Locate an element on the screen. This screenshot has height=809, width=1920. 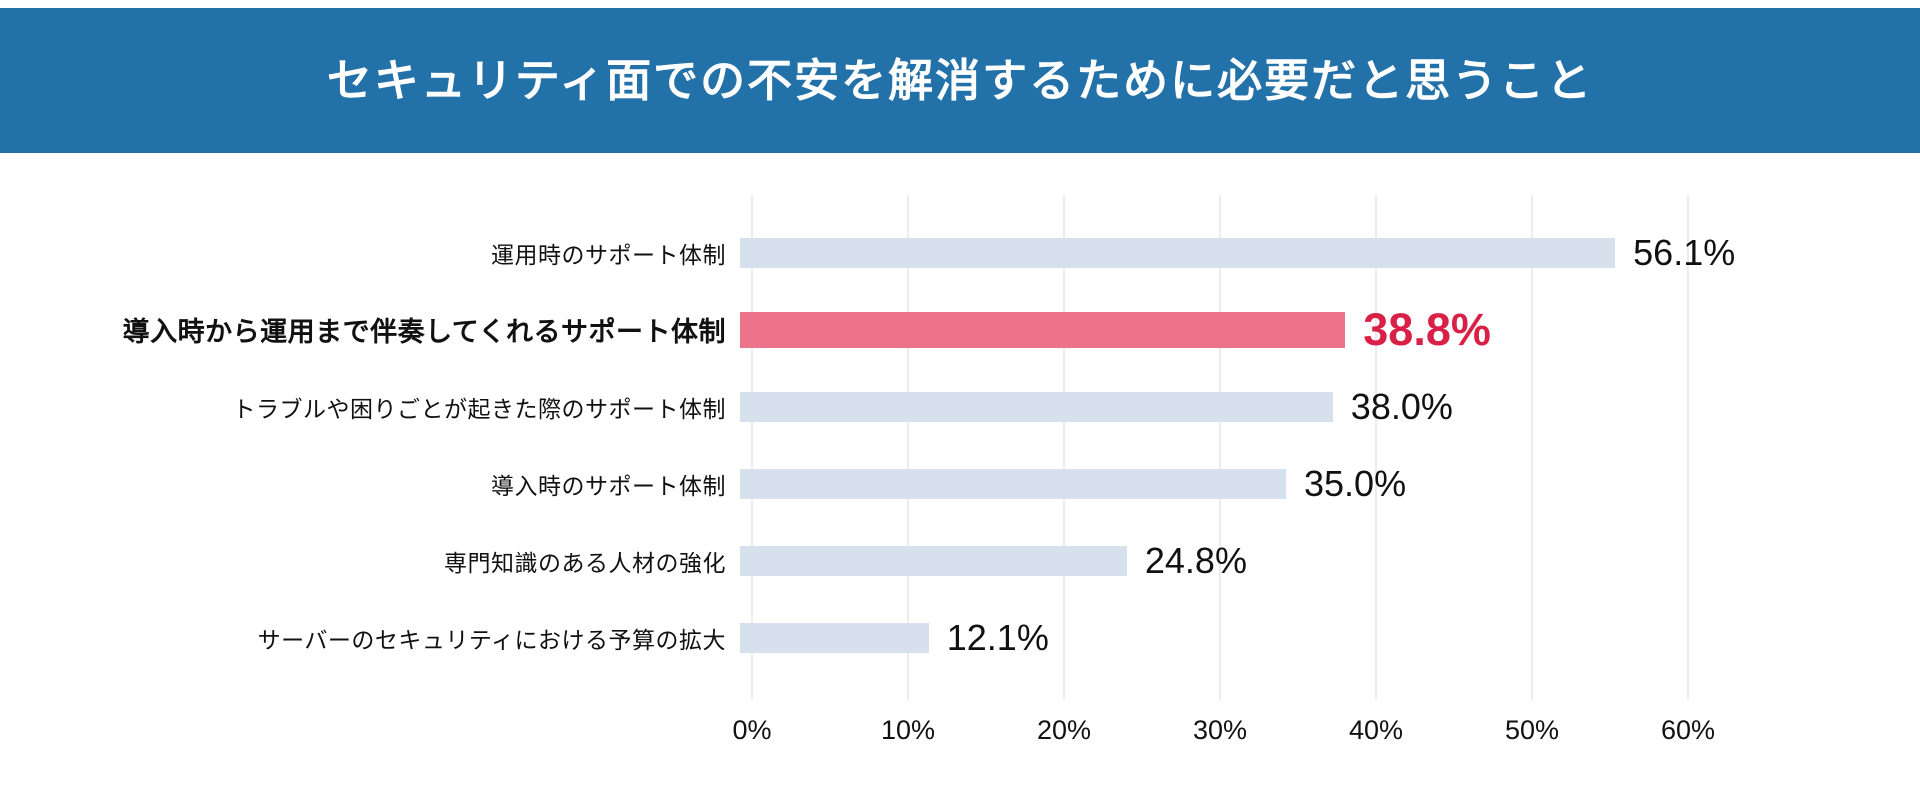
category-label: 導入時のサポート体制 is located at coordinates (608, 485).